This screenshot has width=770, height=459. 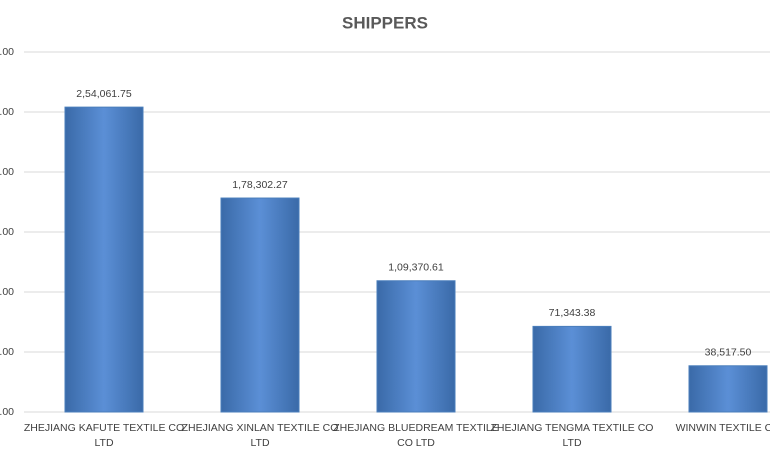 I want to click on y-tick-label: 1,00,000.00, so click(x=7, y=292).